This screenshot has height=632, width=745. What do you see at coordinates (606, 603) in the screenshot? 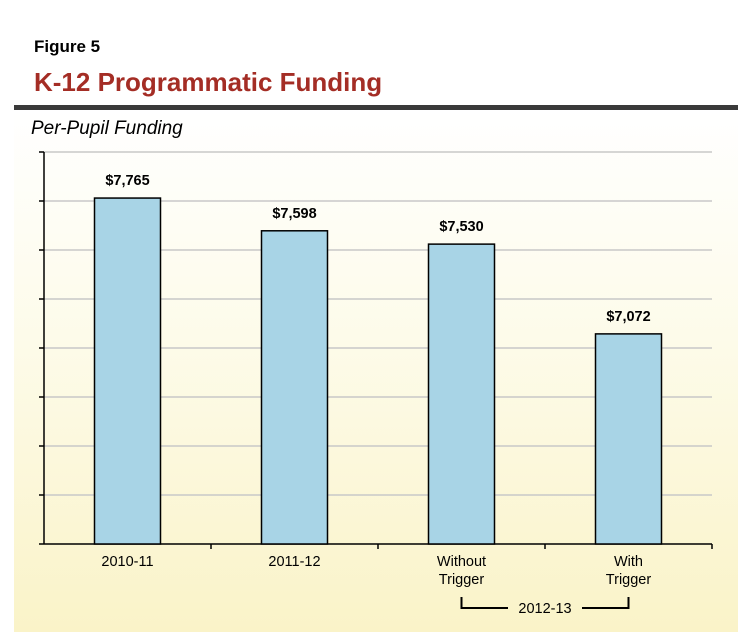
I see `group-bracket-right` at bounding box center [606, 603].